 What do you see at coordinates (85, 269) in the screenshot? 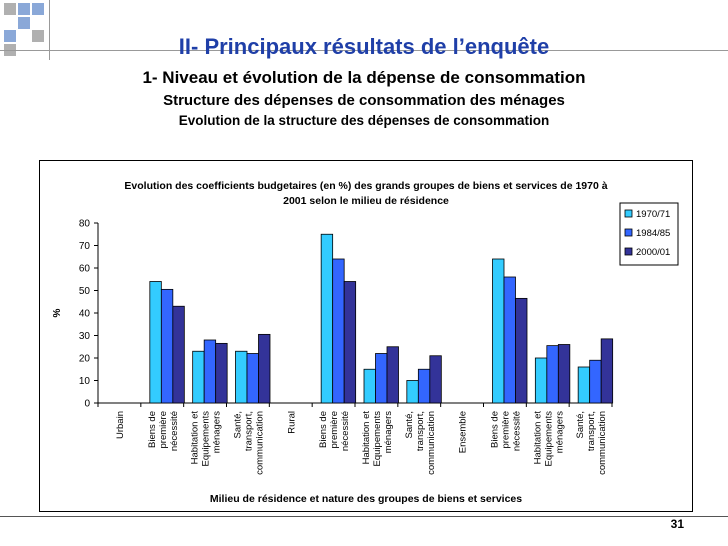
I see `y-tick-label: 60` at bounding box center [85, 269].